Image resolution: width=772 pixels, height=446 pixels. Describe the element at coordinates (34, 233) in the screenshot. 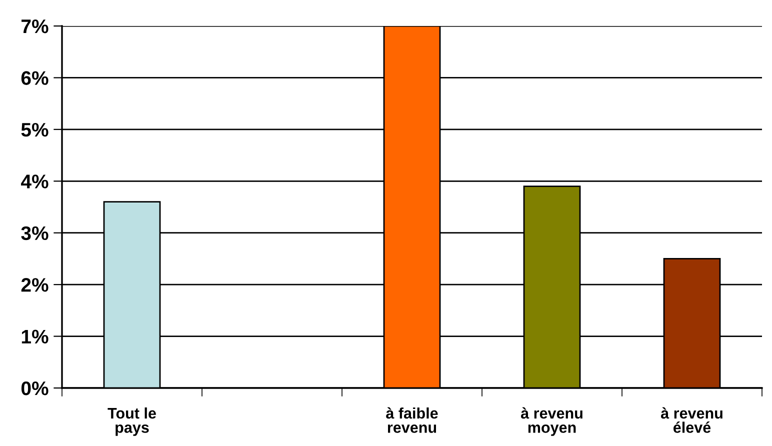

I see `y-tick-label: 3%` at that location.